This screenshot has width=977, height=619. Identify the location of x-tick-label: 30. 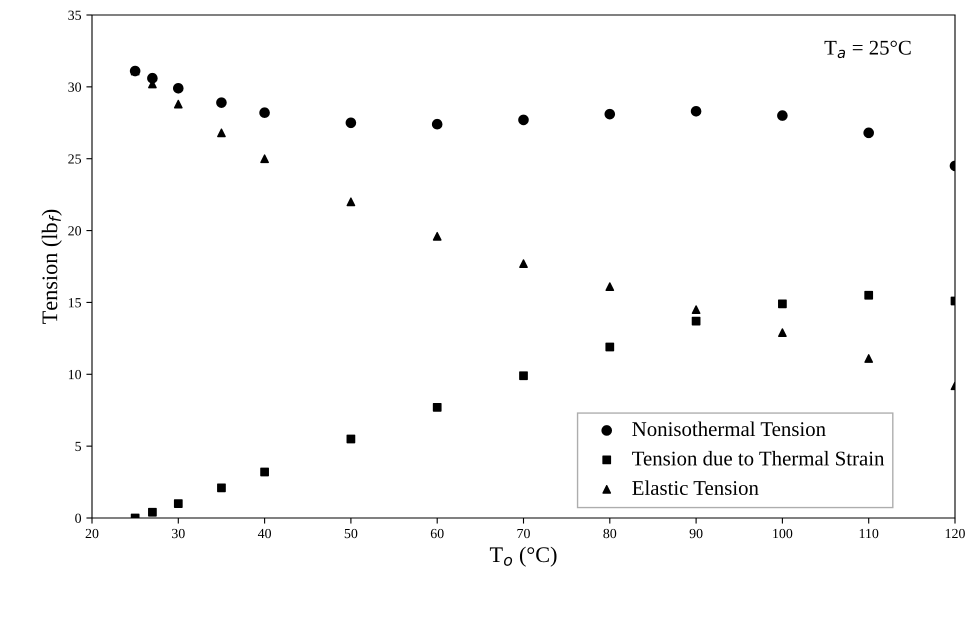
(178, 533).